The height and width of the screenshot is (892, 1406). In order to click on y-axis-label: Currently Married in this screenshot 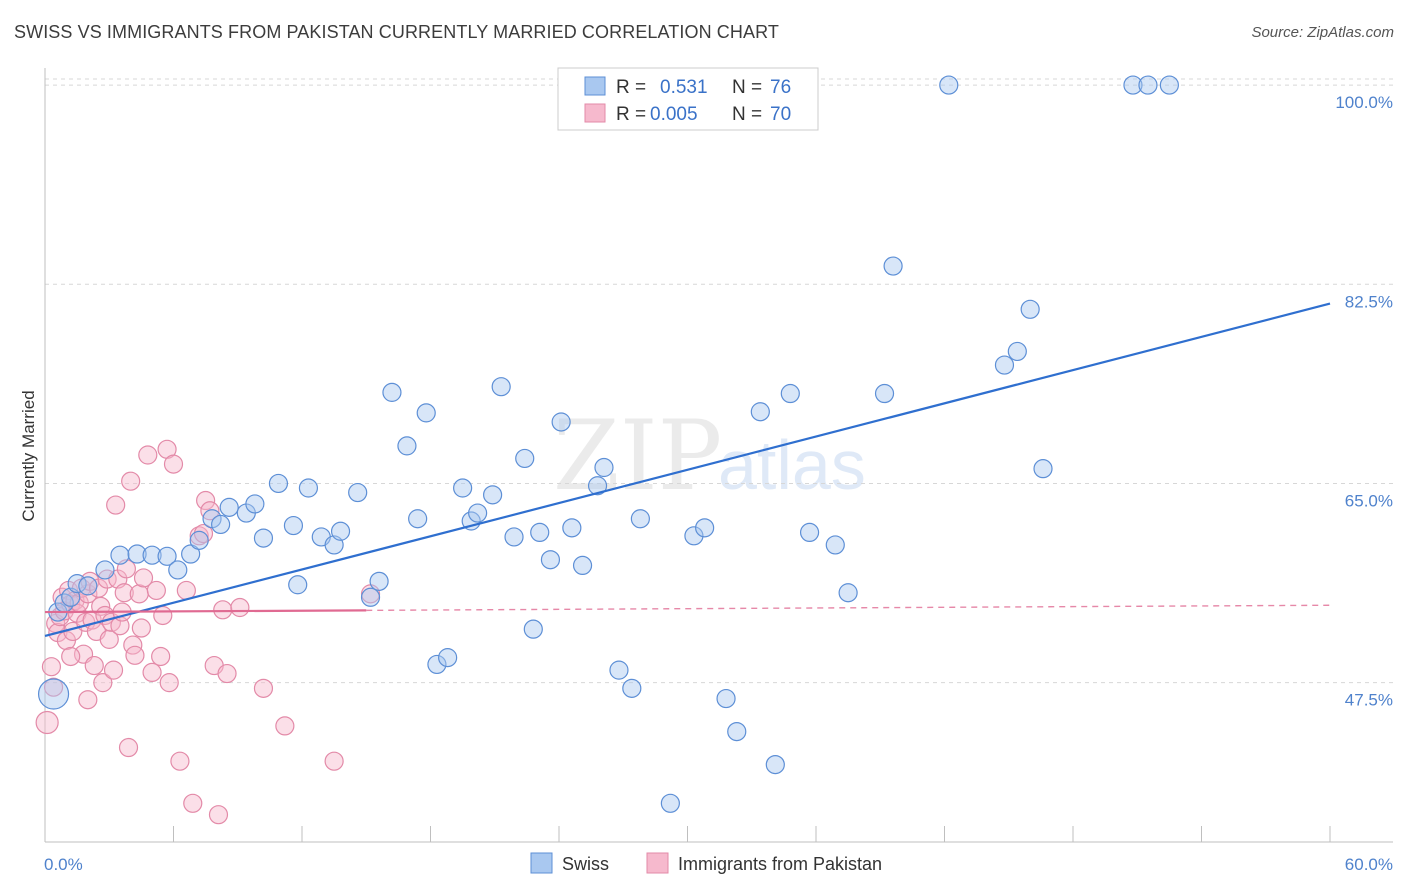, I will do `click(28, 455)`.